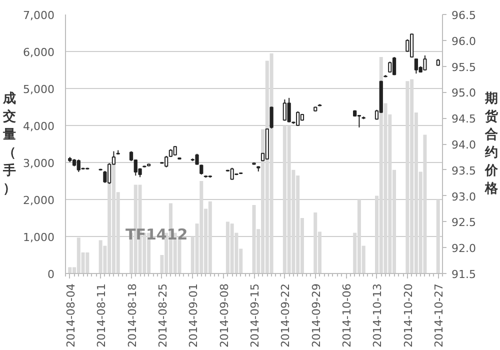  I want to click on x-tick-label: 2014-08-04, so click(71, 315).